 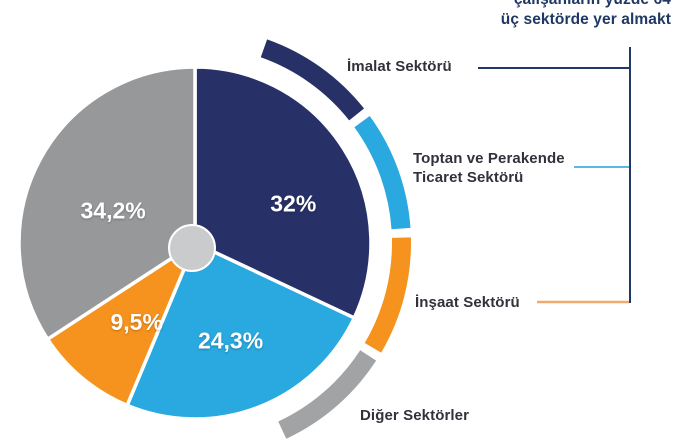 What do you see at coordinates (489, 168) in the screenshot?
I see `label-toptan-ticaret-sektoru: Toptan ve Perakende Ticaret Sektörü` at bounding box center [489, 168].